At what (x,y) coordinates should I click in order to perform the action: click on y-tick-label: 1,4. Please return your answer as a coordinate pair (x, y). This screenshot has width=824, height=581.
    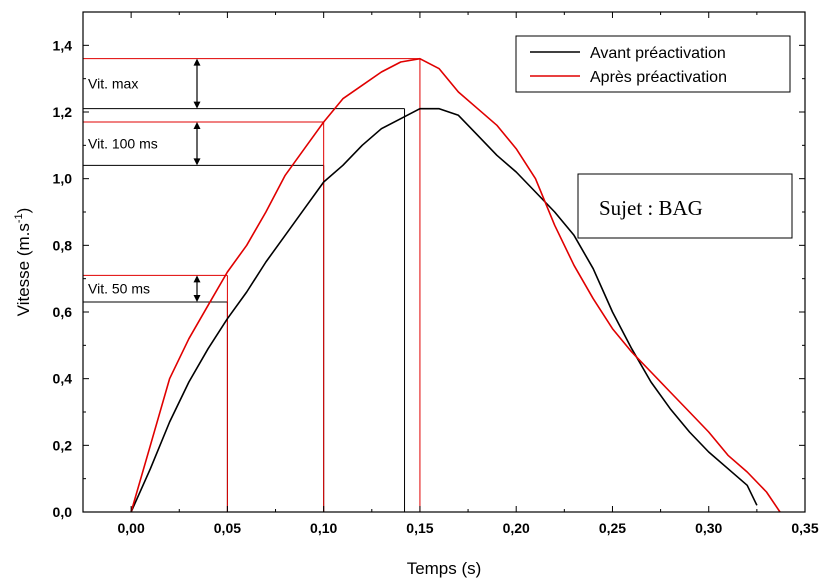
    Looking at the image, I should click on (63, 45).